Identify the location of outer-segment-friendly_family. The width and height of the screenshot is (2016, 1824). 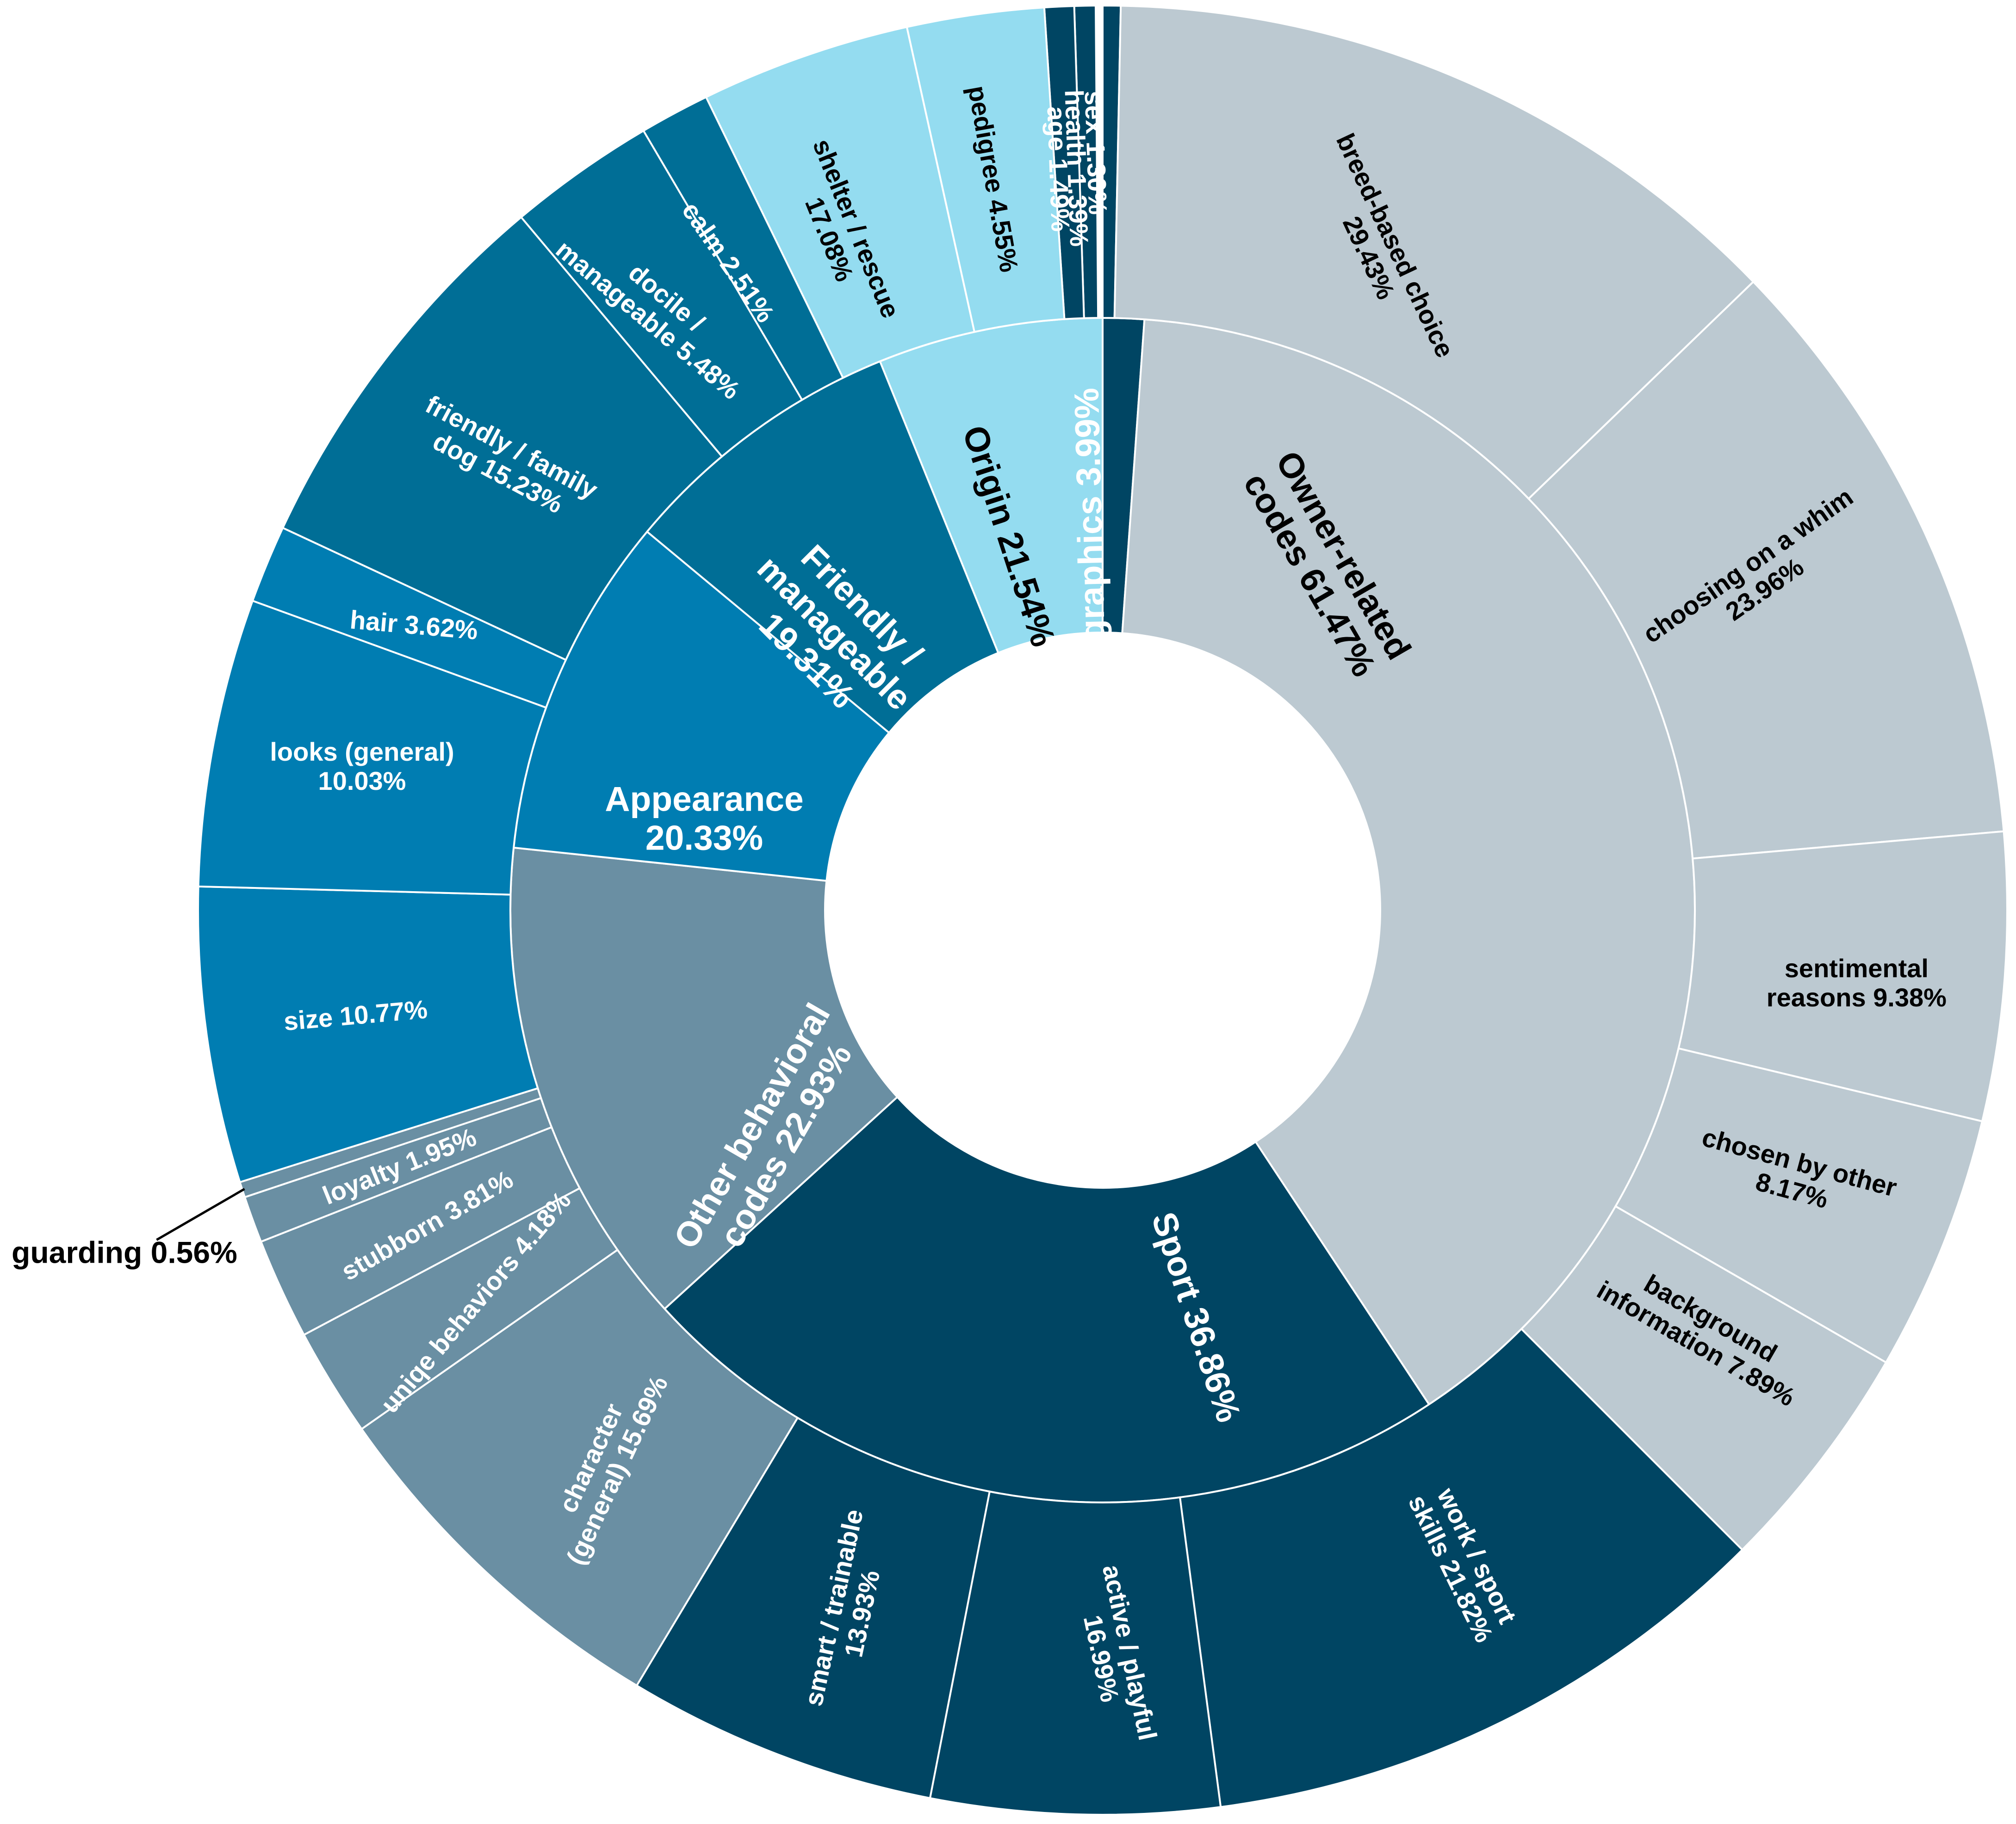
(503, 438).